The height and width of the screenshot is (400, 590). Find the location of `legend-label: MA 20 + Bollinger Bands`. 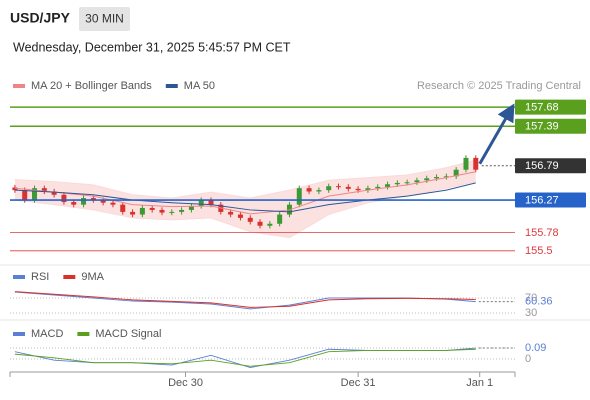

legend-label: MA 20 + Bollinger Bands is located at coordinates (91, 86).